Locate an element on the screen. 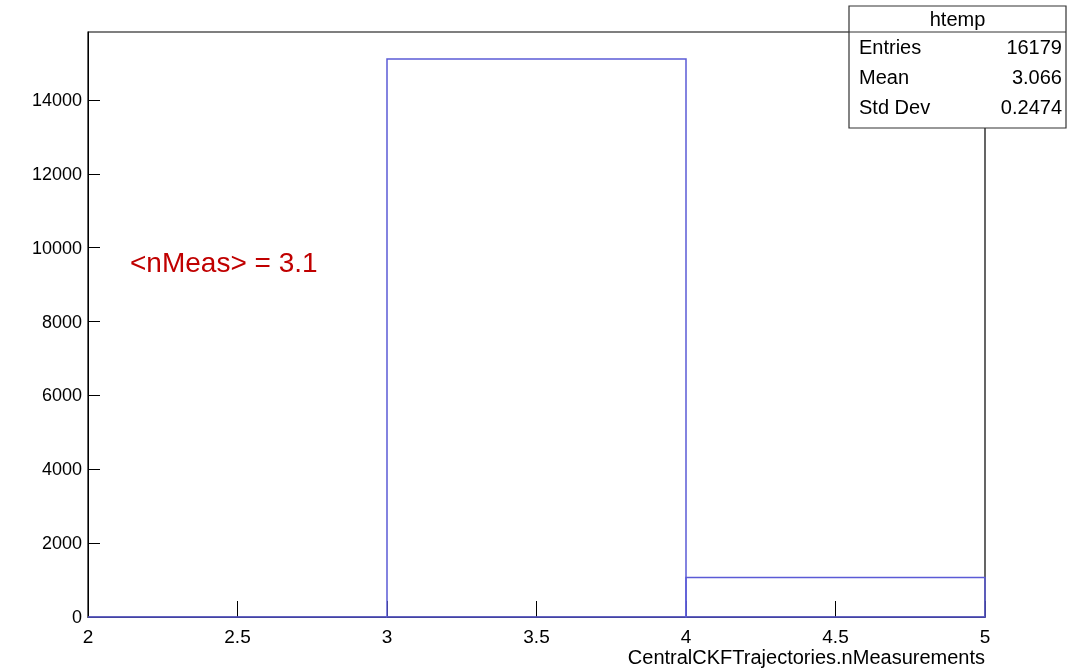  y-tick-label: 10000 is located at coordinates (56, 247).